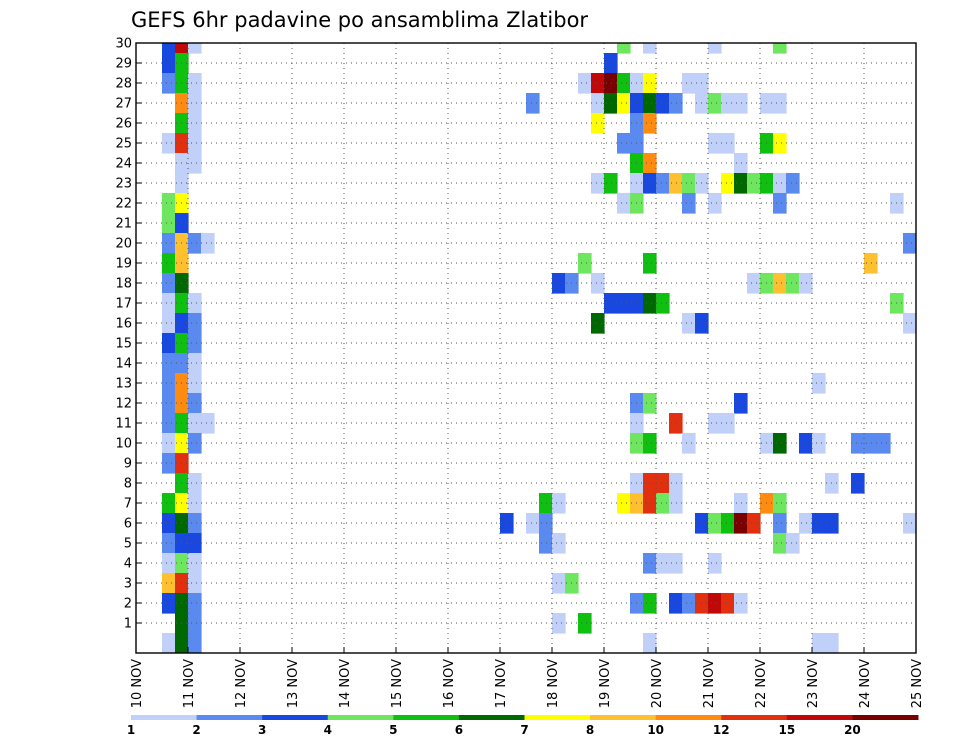 The height and width of the screenshot is (742, 960). Describe the element at coordinates (241, 683) in the screenshot. I see `x-tick-label: 12 NOV` at that location.